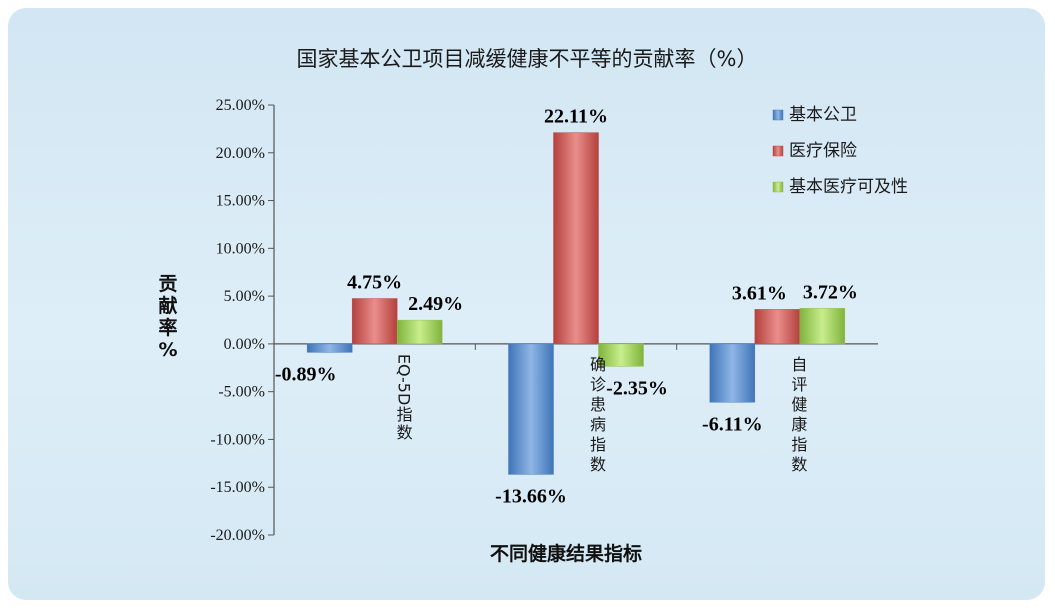 This screenshot has width=1055, height=610. Describe the element at coordinates (237, 535) in the screenshot. I see `y-tick-label: -20.00%` at that location.